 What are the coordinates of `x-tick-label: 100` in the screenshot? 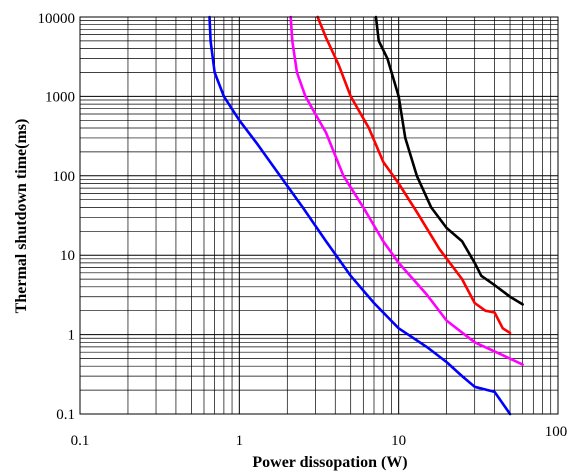 It's located at (556, 432).